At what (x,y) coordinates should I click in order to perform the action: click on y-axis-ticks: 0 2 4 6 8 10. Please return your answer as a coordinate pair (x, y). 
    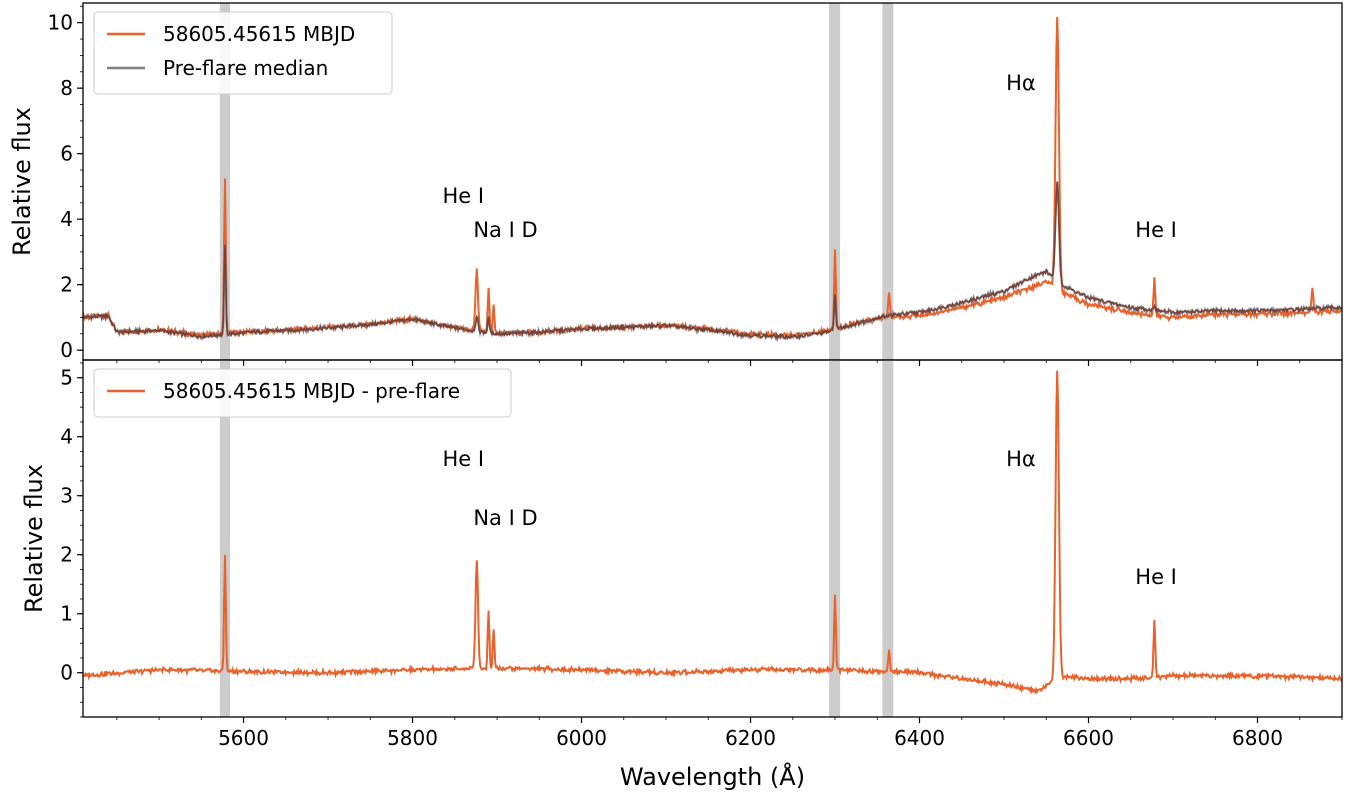
    Looking at the image, I should click on (65, 183).